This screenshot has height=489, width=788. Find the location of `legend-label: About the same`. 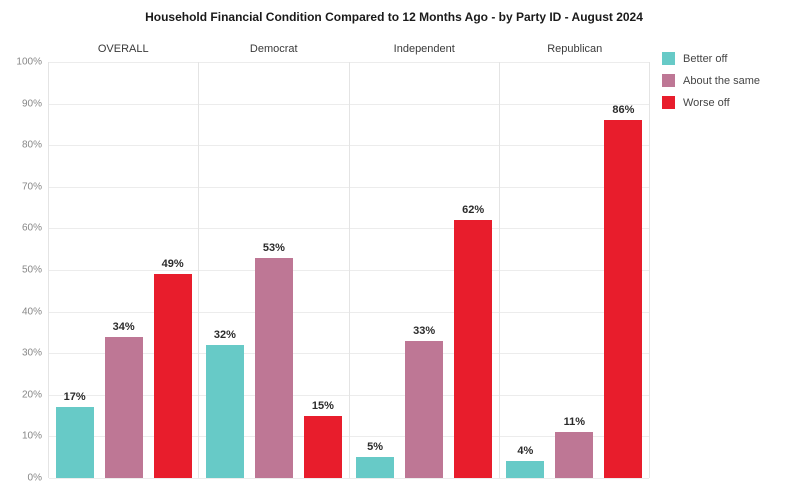

legend-label: About the same is located at coordinates (722, 80).